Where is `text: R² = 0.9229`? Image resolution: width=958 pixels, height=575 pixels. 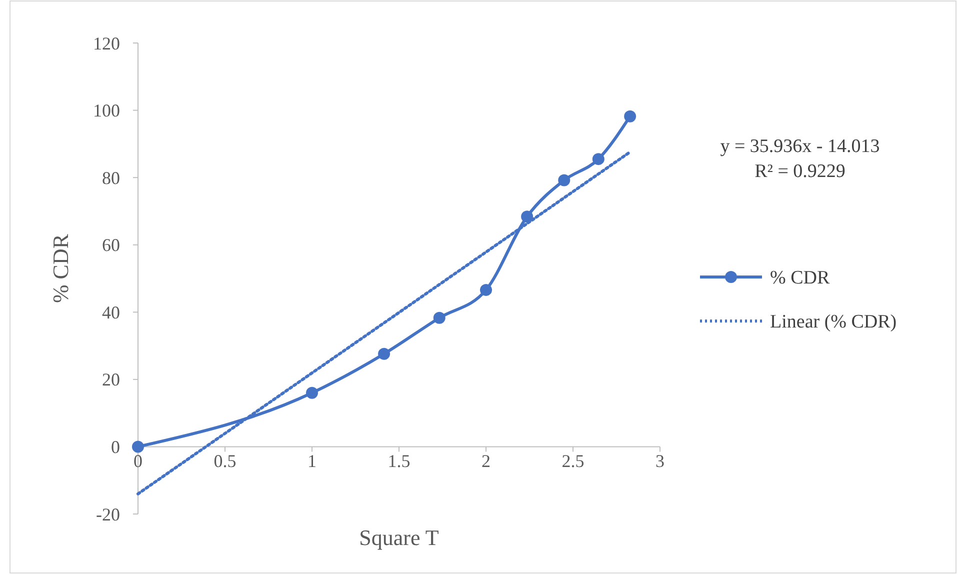 text: R² = 0.9229 is located at coordinates (800, 171).